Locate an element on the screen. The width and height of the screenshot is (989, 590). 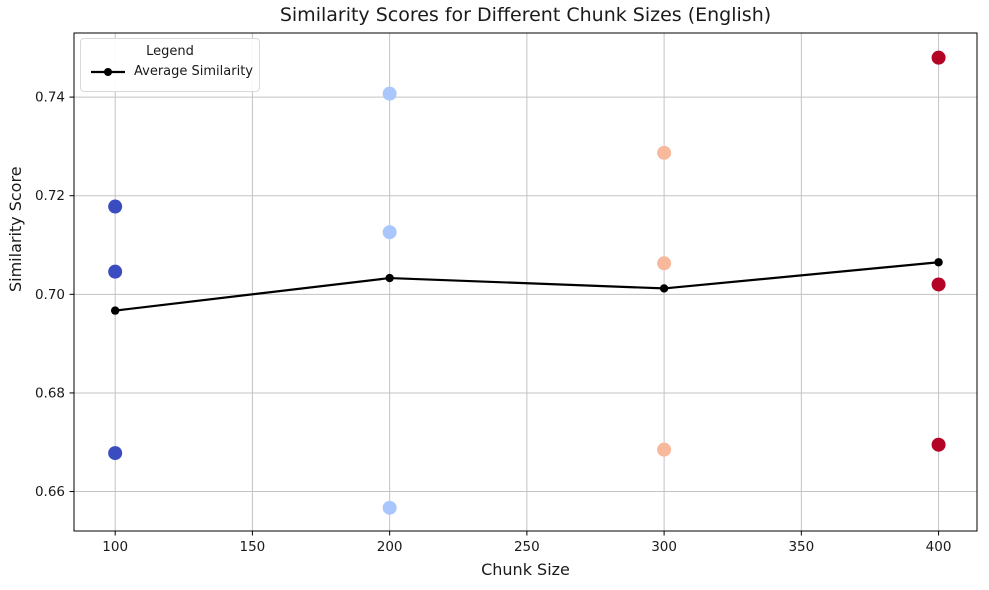
y-tick-label: 0.72 is located at coordinates (50, 196).